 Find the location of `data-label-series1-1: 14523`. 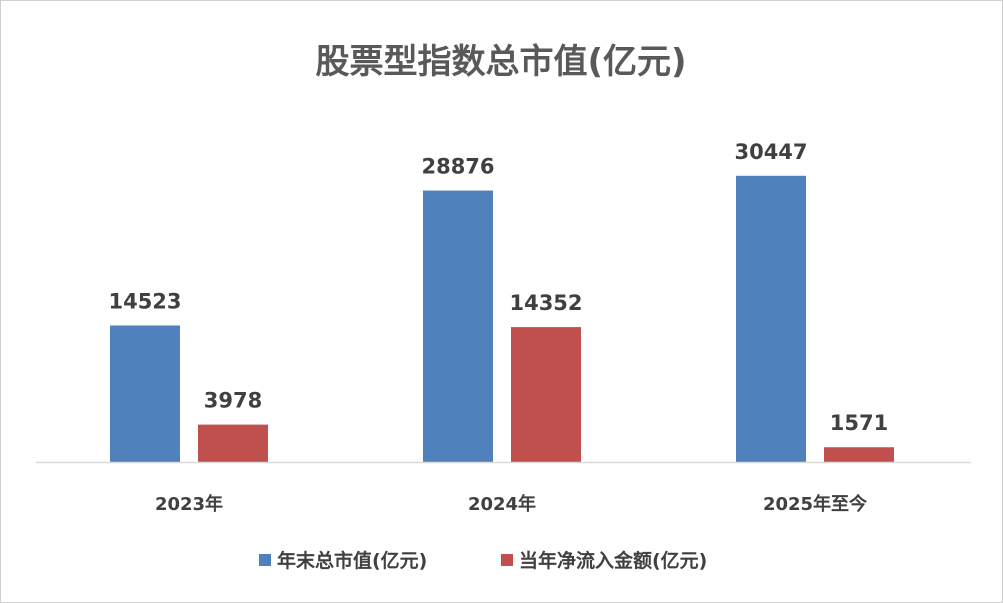

data-label-series1-1: 14523 is located at coordinates (144, 301).